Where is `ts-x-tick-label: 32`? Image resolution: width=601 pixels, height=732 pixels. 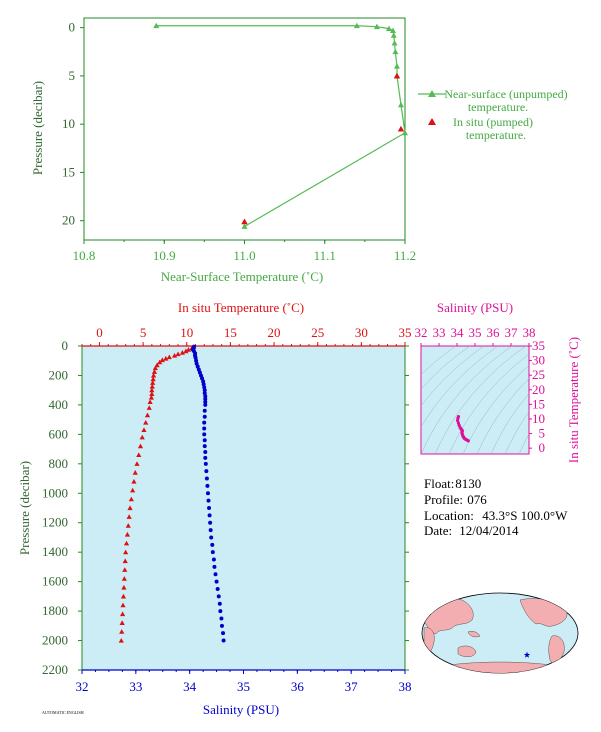 ts-x-tick-label: 32 is located at coordinates (421, 332).